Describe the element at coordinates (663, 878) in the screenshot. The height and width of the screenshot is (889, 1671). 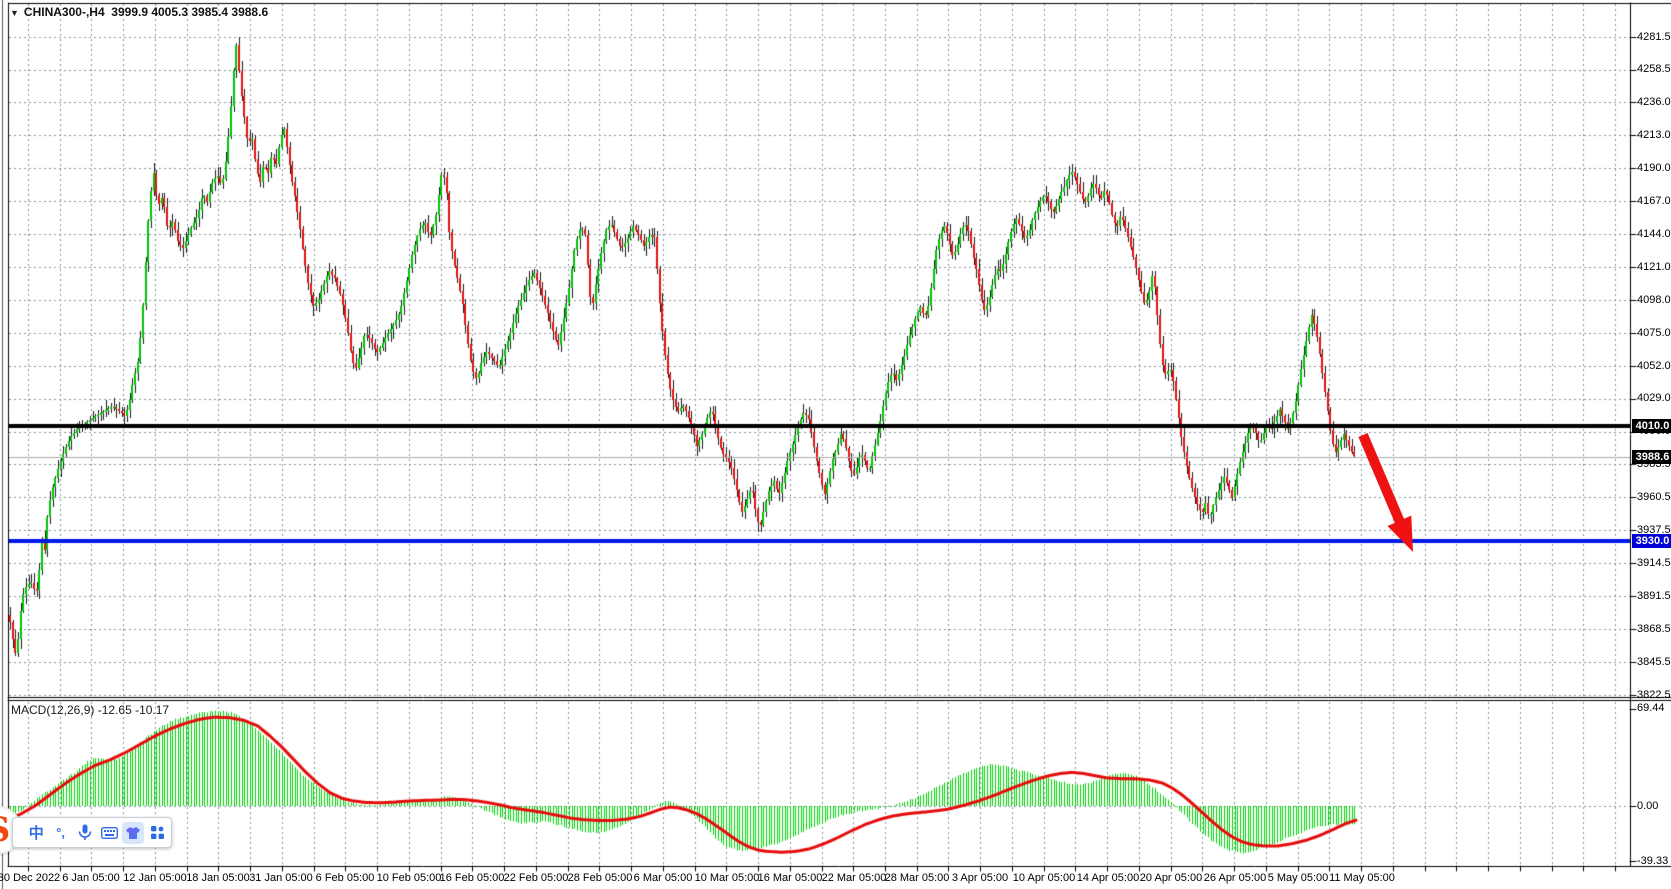
I see `time-axis-label: 6 Mar 05:00` at that location.